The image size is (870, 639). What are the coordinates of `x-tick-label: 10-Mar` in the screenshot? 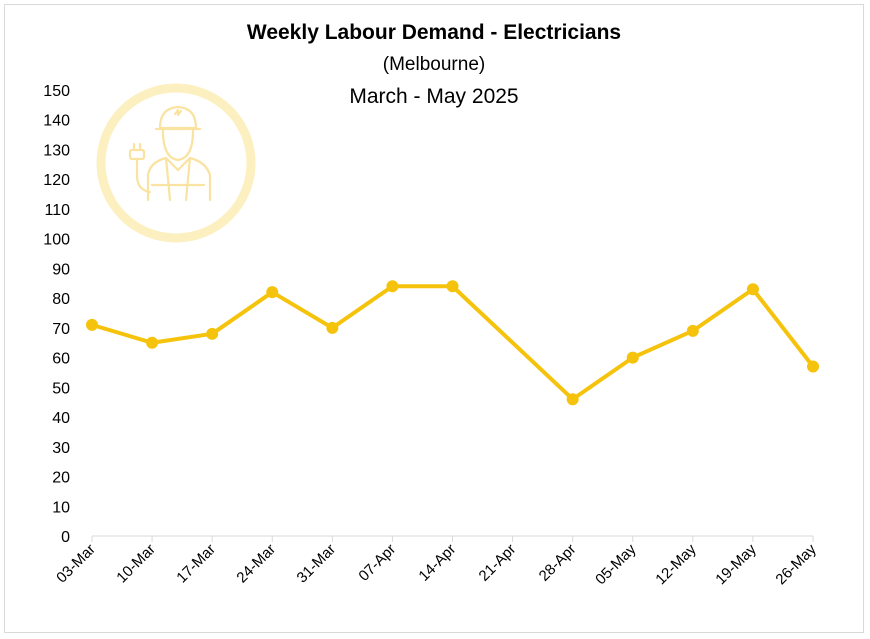 It's located at (136, 564).